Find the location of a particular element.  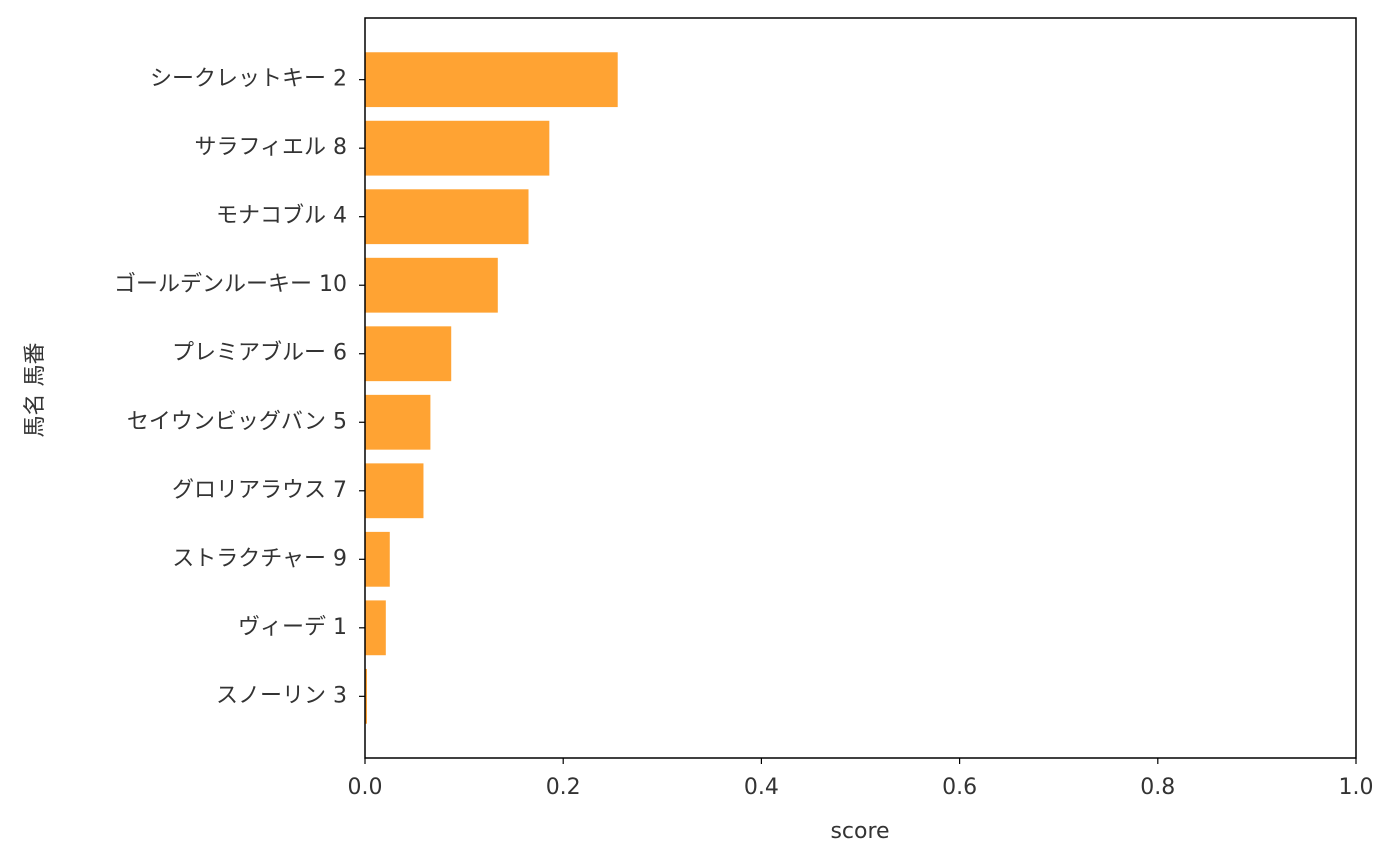

y-tick-label: スノーリン 3 is located at coordinates (281, 695).